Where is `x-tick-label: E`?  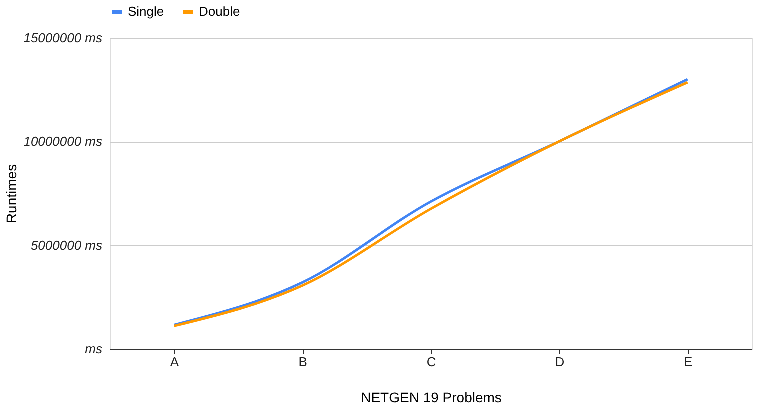
x-tick-label: E is located at coordinates (688, 362).